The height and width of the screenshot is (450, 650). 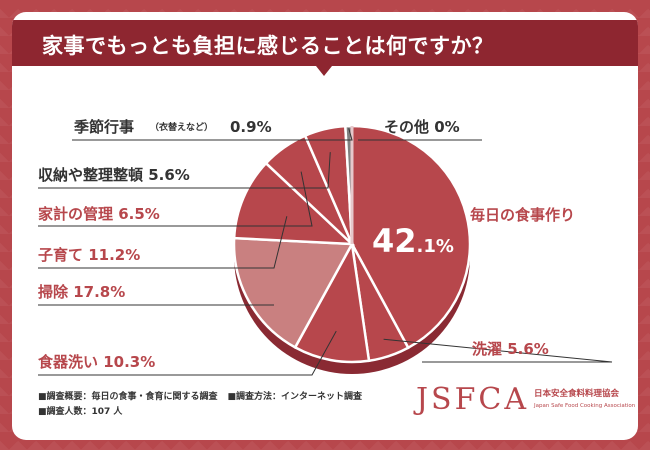 What do you see at coordinates (104, 127) in the screenshot?
I see `label-seasonal: 季節行事` at bounding box center [104, 127].